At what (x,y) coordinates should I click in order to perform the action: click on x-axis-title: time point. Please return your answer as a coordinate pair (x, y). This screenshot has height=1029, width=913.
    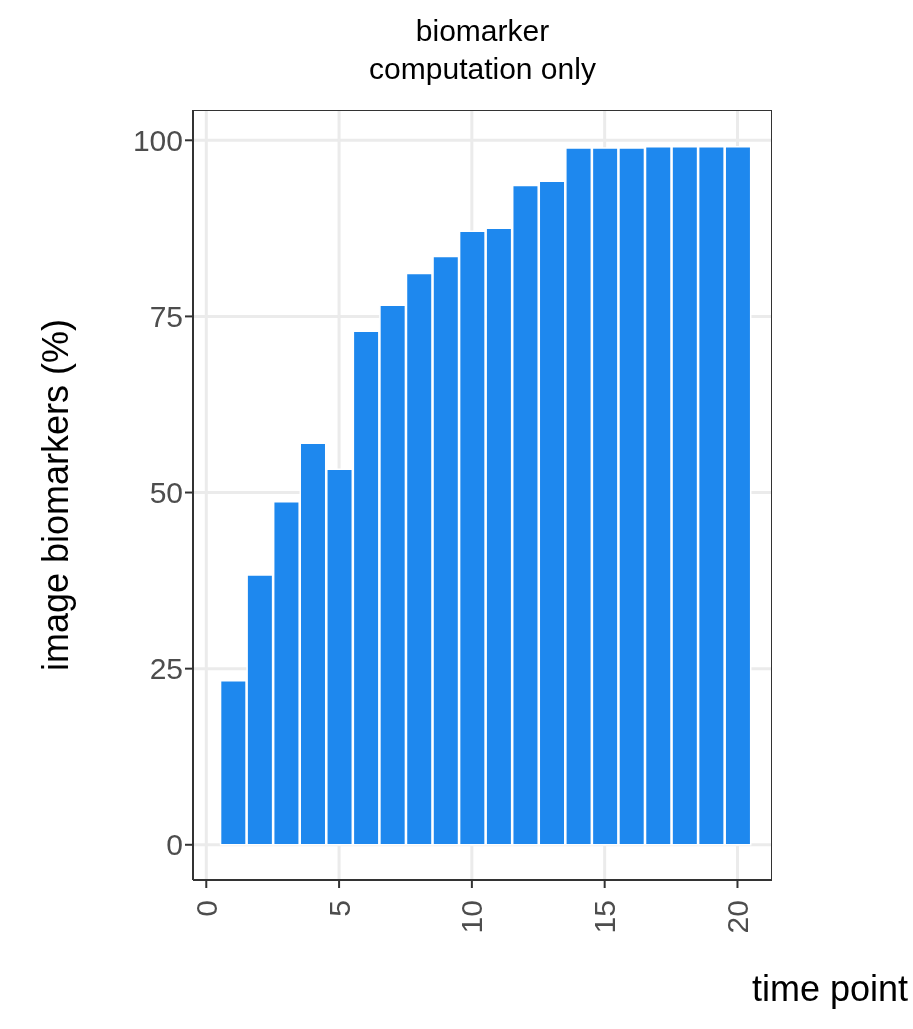
    Looking at the image, I should click on (829, 989).